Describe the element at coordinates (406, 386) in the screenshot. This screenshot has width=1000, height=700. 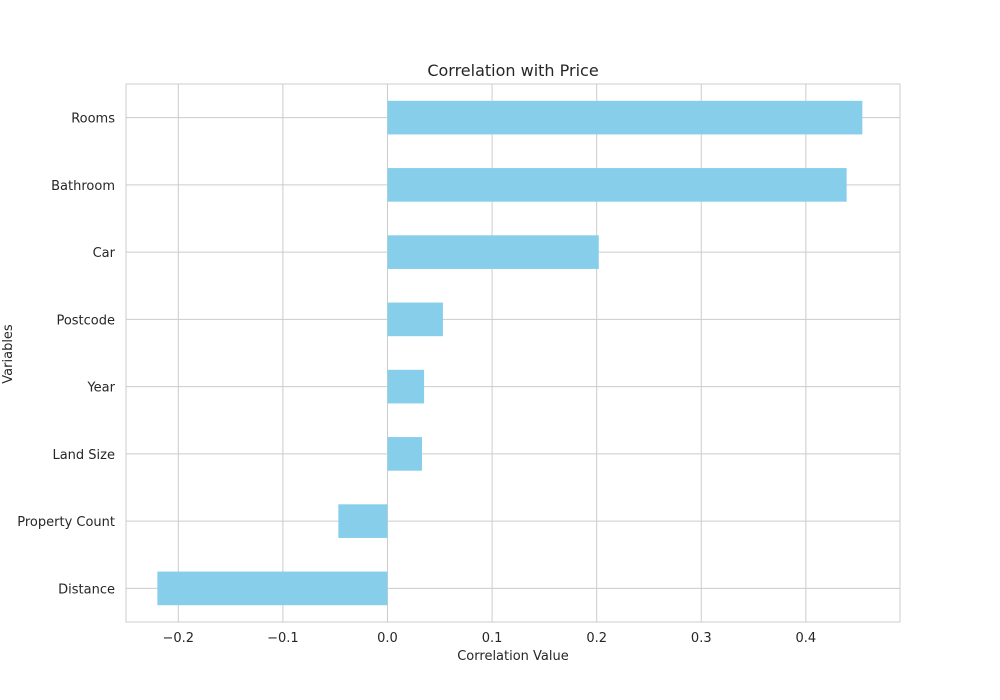
I see `bar-year` at that location.